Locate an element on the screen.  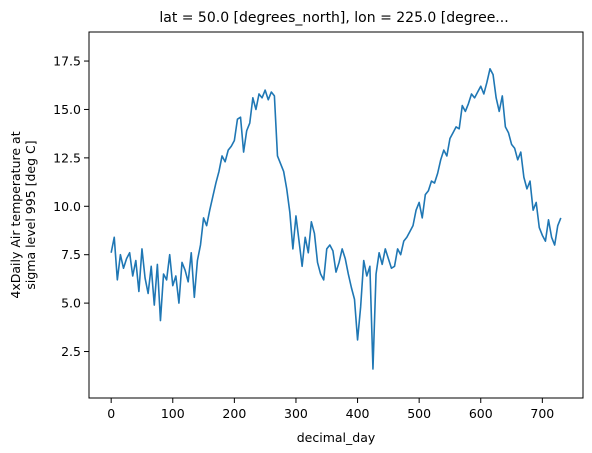
x-tick-label: 700 is located at coordinates (542, 413).